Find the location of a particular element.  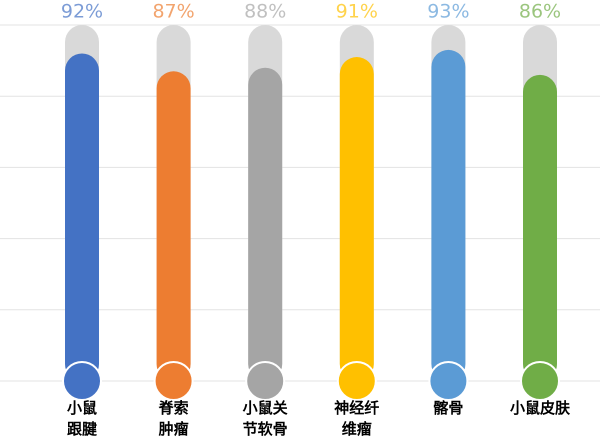

x-tick-label: 脊索 肿瘤 is located at coordinates (173, 418).